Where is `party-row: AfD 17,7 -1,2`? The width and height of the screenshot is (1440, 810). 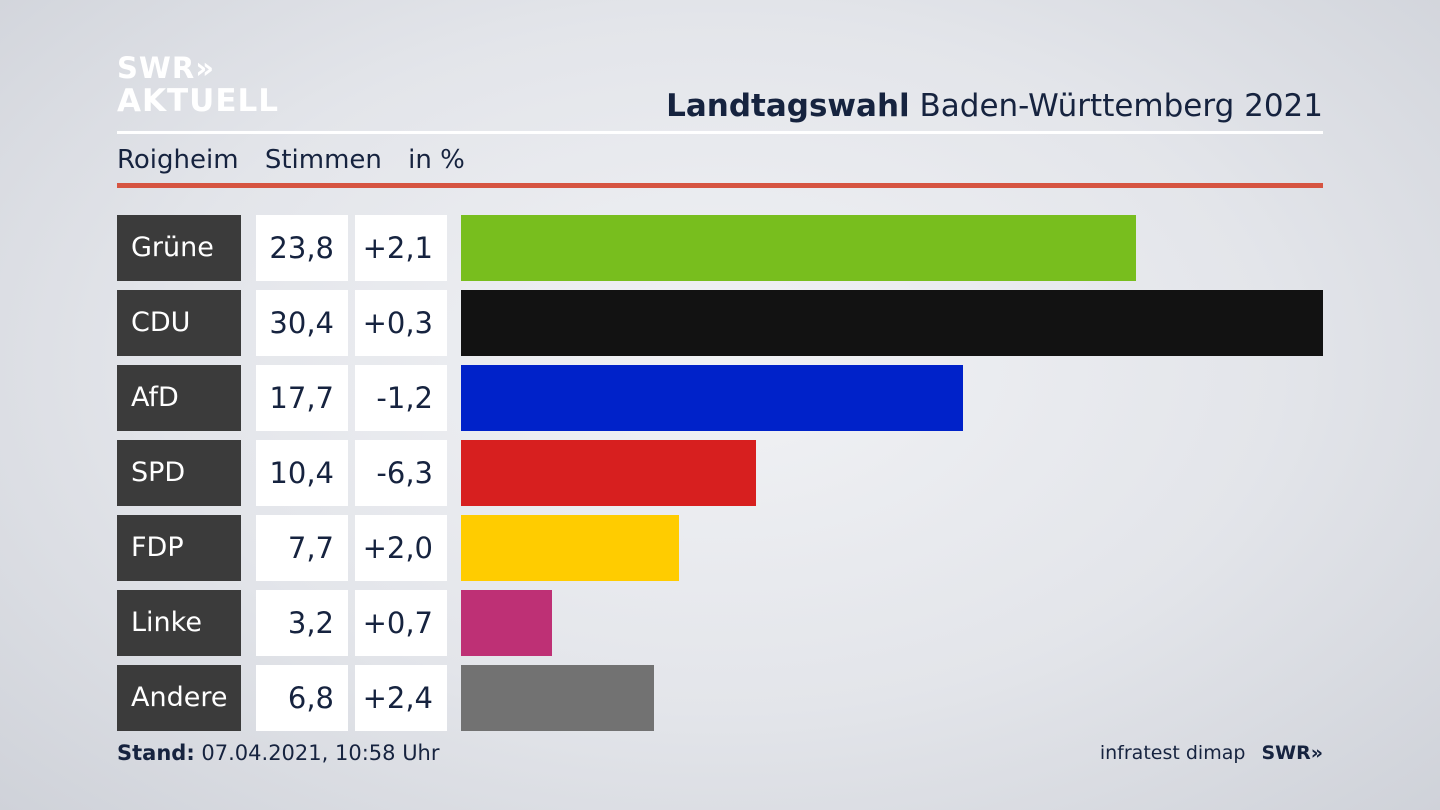 party-row: AfD 17,7 -1,2 is located at coordinates (720, 398).